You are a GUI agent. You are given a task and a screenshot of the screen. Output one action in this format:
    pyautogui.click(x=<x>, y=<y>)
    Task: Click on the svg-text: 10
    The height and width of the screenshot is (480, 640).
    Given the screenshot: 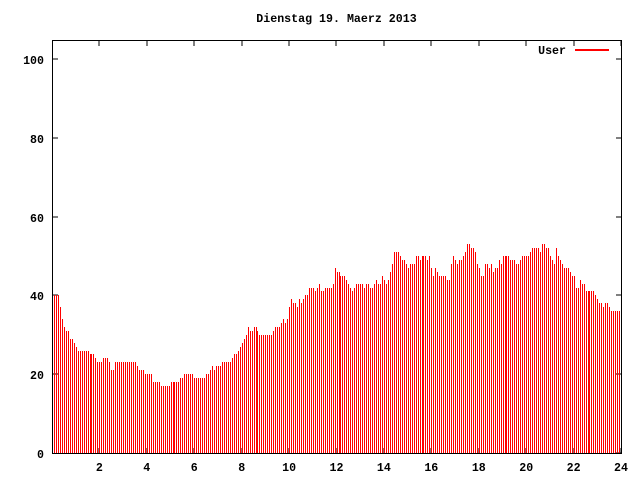 What is the action you would take?
    pyautogui.click(x=289, y=468)
    